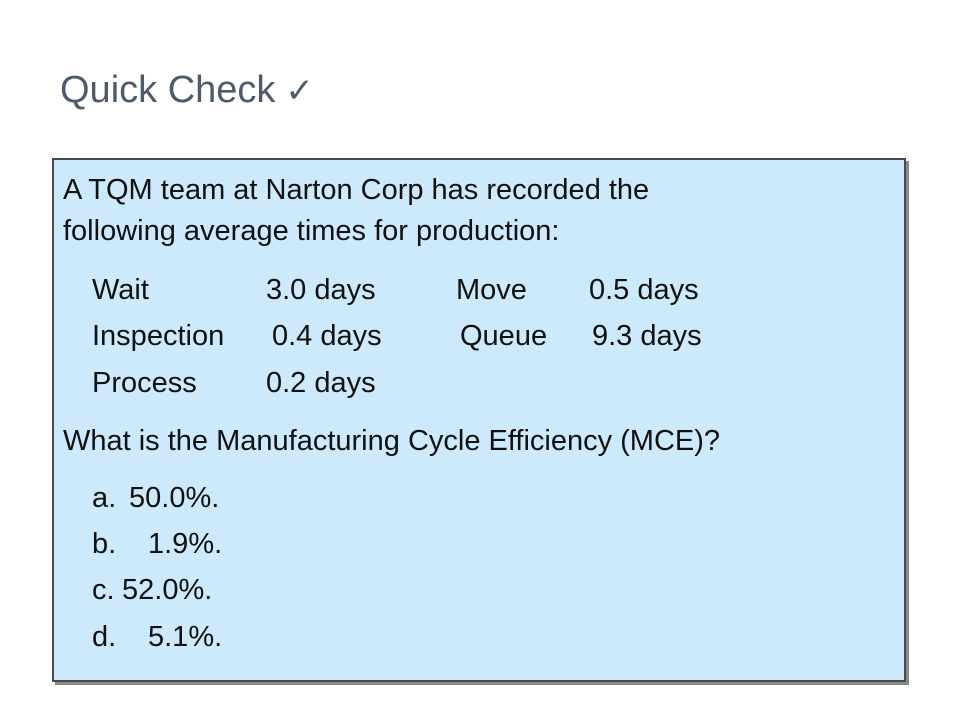  What do you see at coordinates (168, 90) in the screenshot?
I see `slide-title-text: Quick Check` at bounding box center [168, 90].